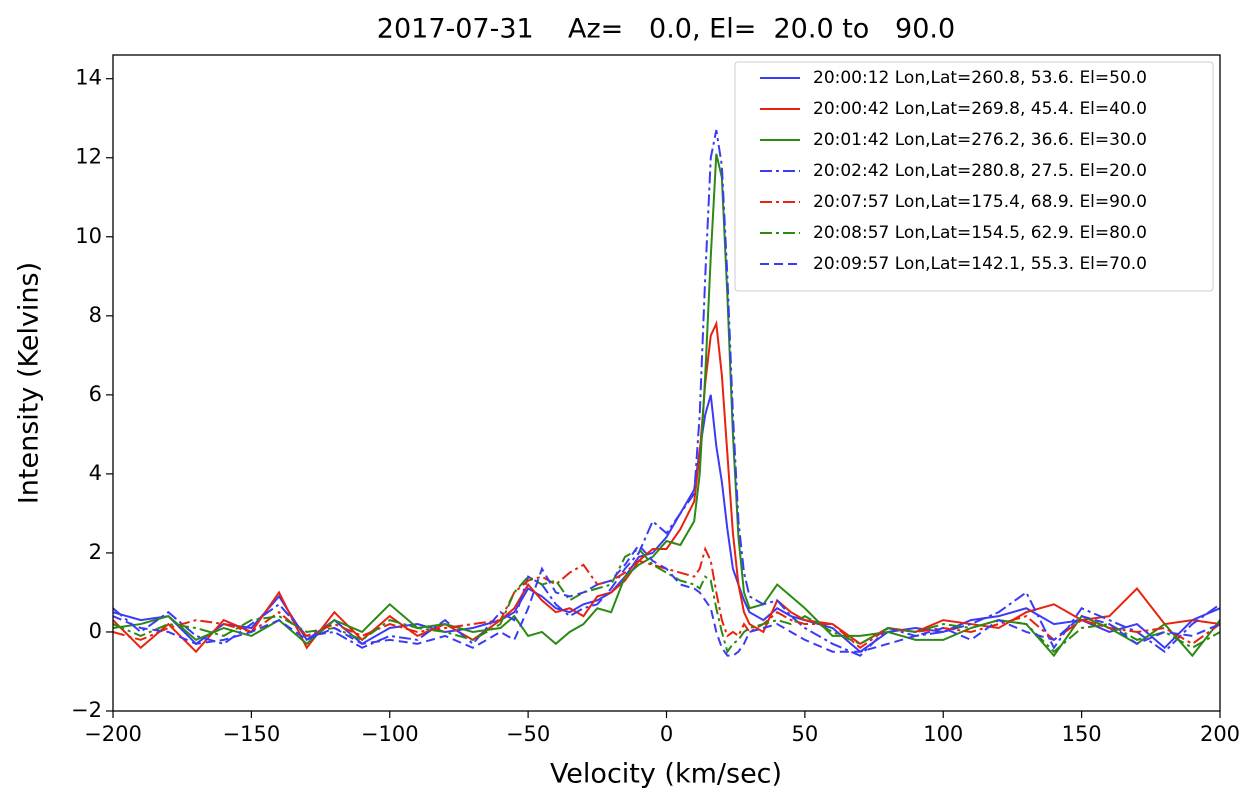  Describe the element at coordinates (95, 315) in the screenshot. I see `y-tick-label: 8` at that location.